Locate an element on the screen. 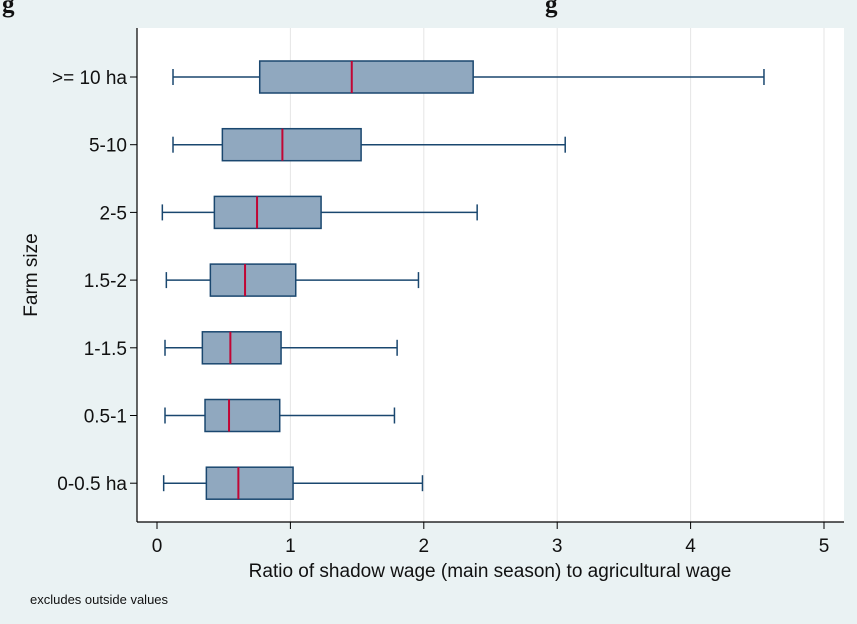  y-tick-label-1: >= 10 ha is located at coordinates (89, 78).